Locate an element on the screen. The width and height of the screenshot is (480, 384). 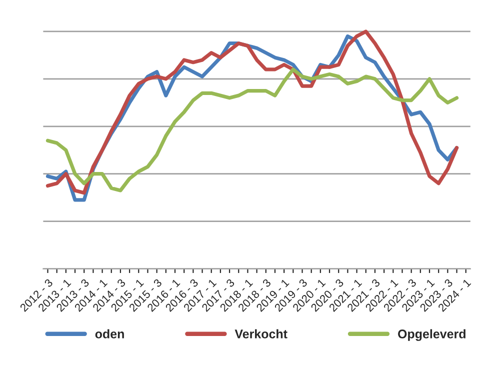
legend-label: Verkocht is located at coordinates (261, 333).